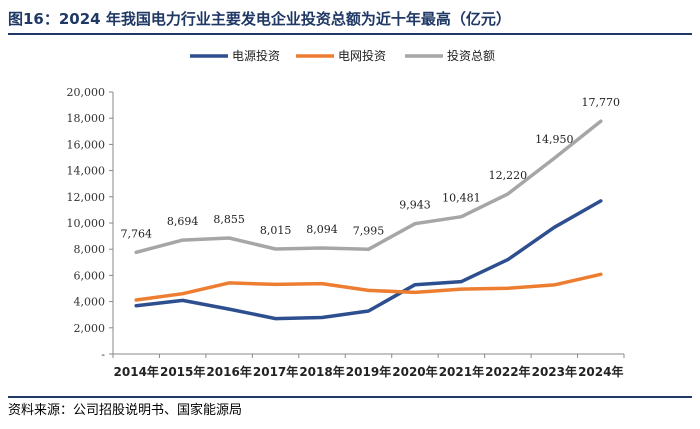  What do you see at coordinates (601, 102) in the screenshot?
I see `data-label: 17,770` at bounding box center [601, 102].